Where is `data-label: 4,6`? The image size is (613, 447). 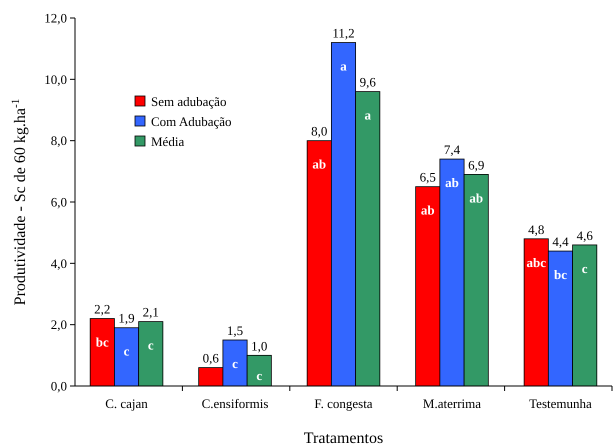 data-label: 4,6 is located at coordinates (585, 235).